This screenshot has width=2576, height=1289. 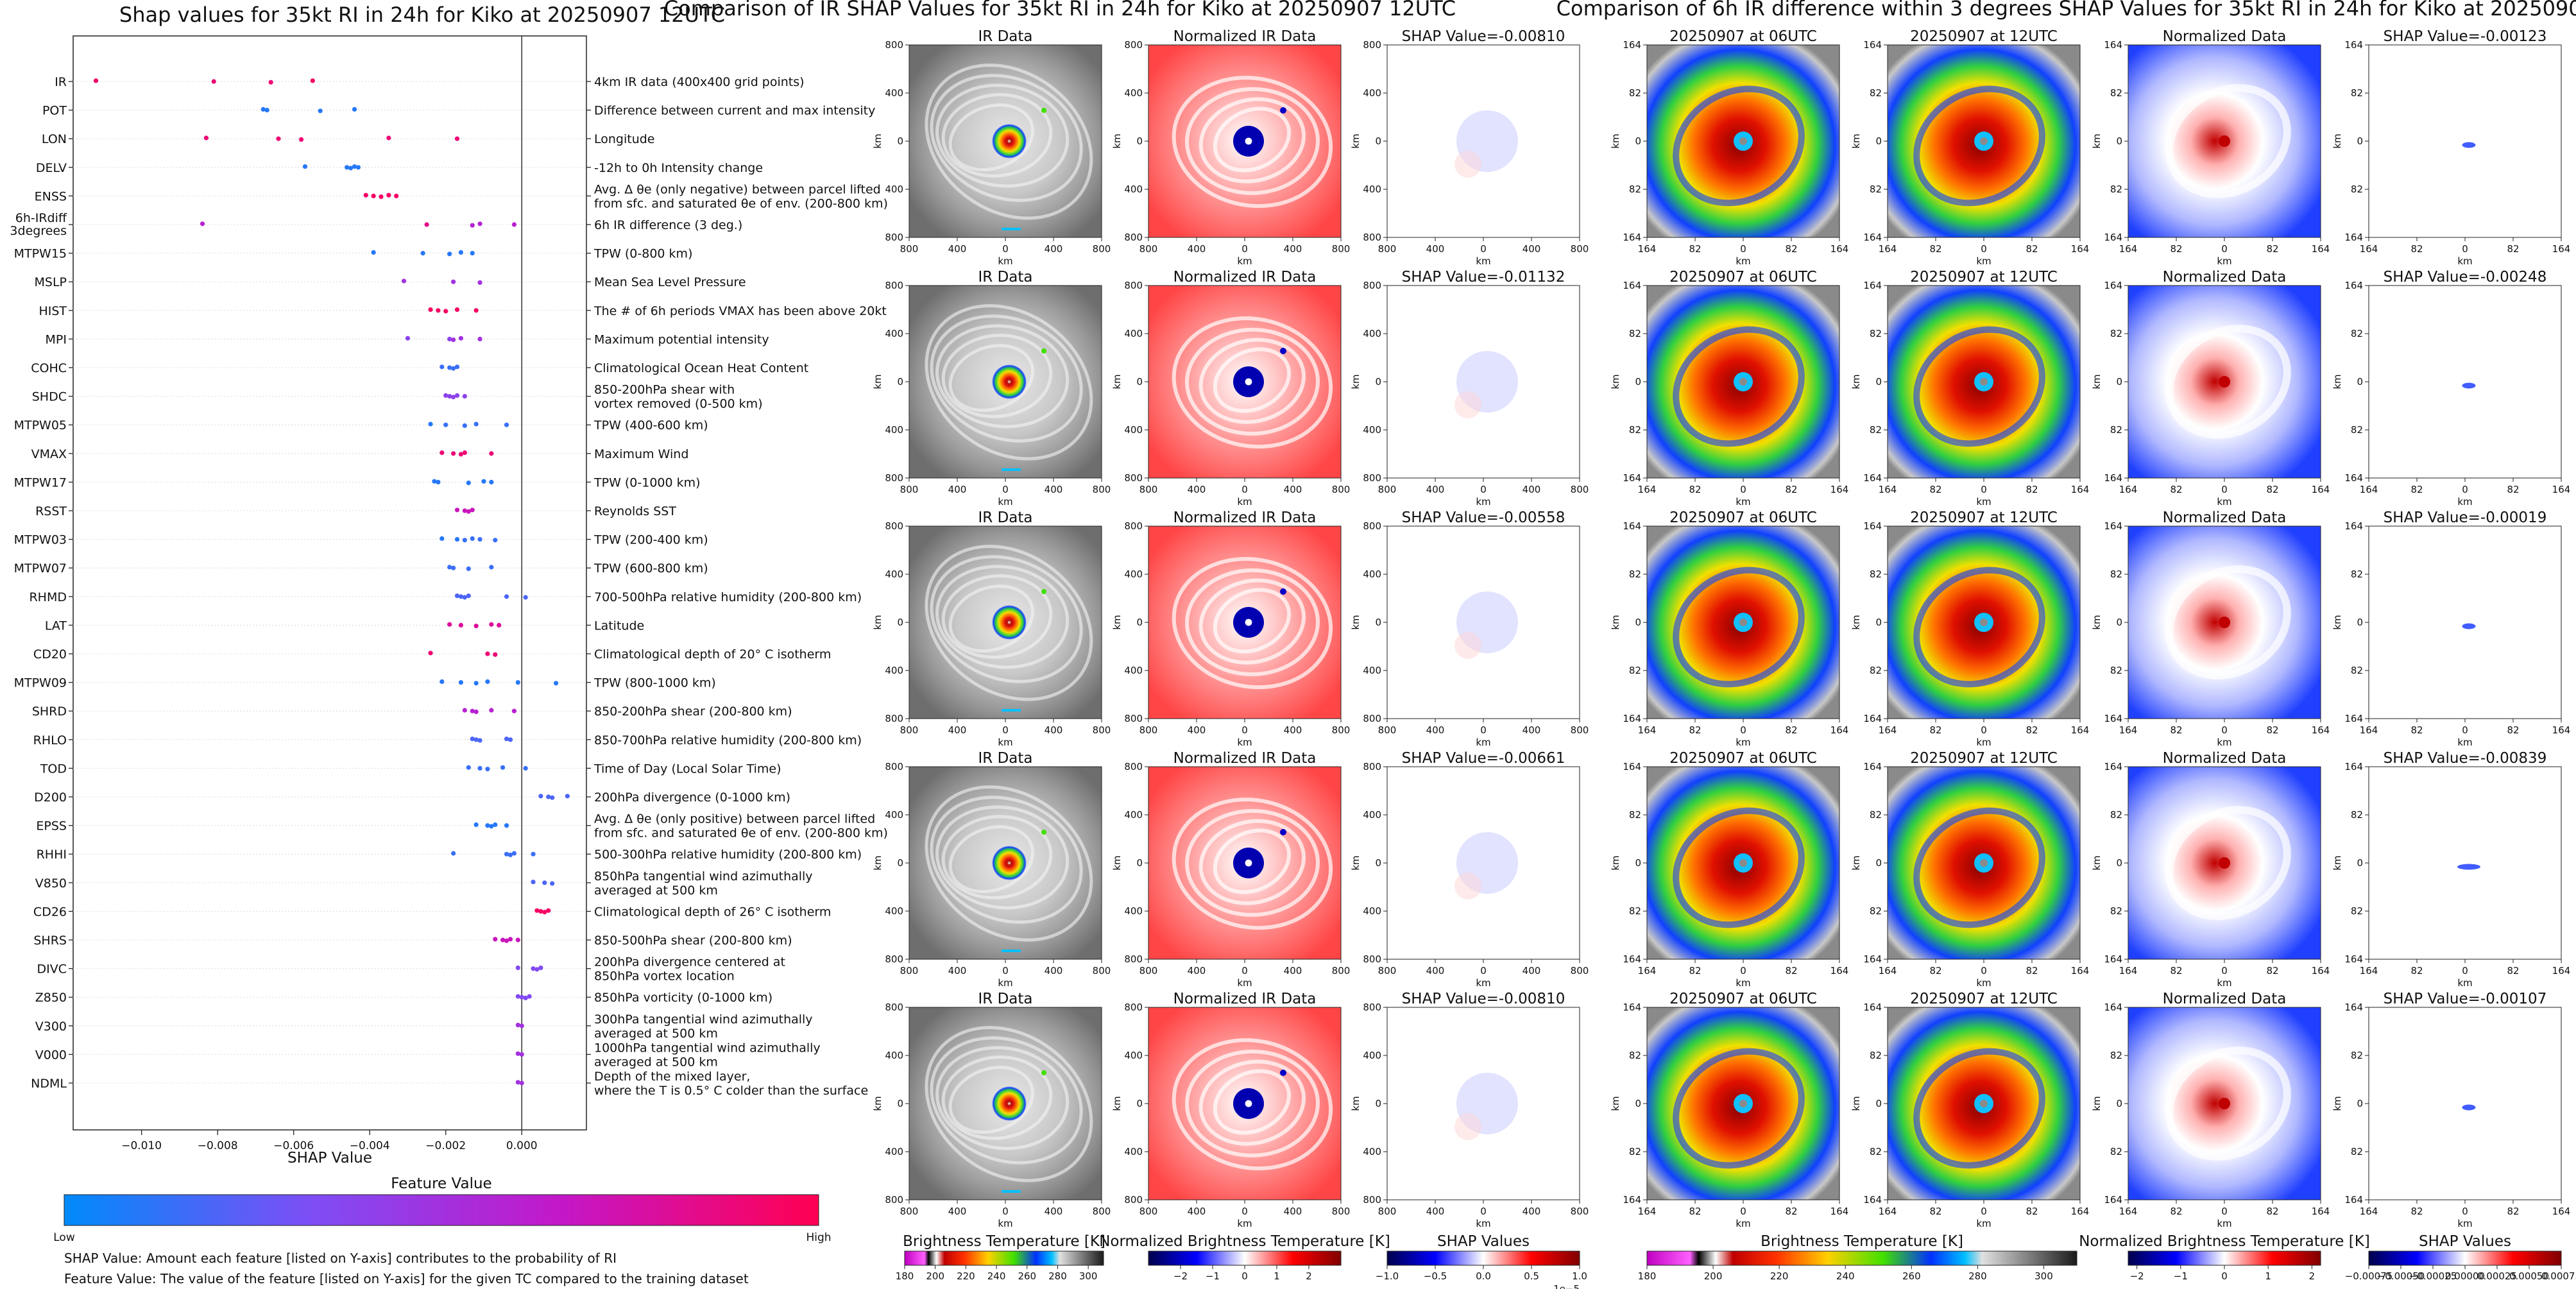 I want to click on shap-blob, so click(x=1467, y=886).